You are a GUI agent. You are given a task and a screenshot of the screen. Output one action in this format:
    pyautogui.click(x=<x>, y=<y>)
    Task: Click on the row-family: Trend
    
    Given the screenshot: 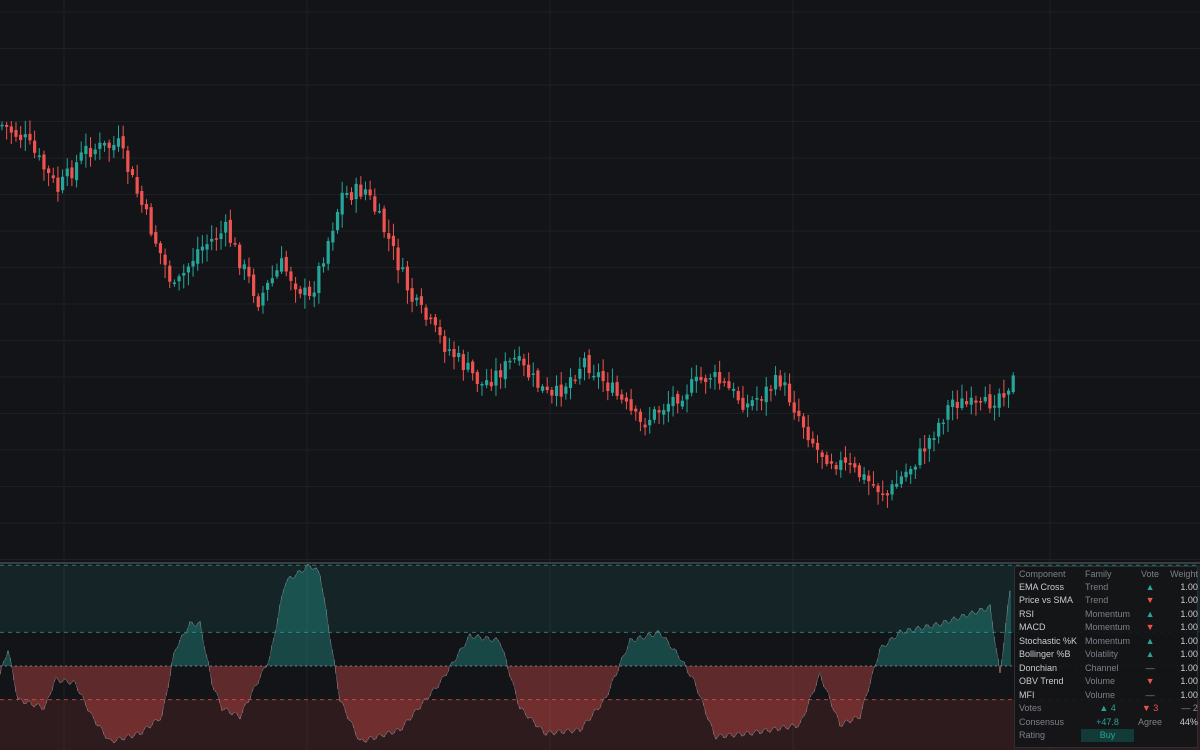 What is the action you would take?
    pyautogui.click(x=1097, y=586)
    